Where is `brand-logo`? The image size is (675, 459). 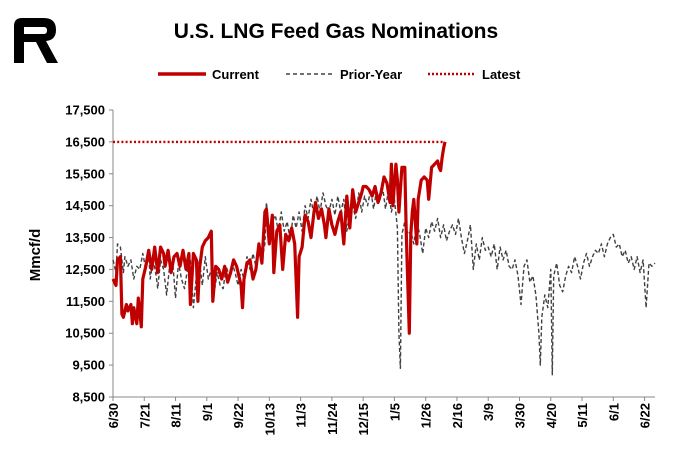 brand-logo is located at coordinates (36, 40).